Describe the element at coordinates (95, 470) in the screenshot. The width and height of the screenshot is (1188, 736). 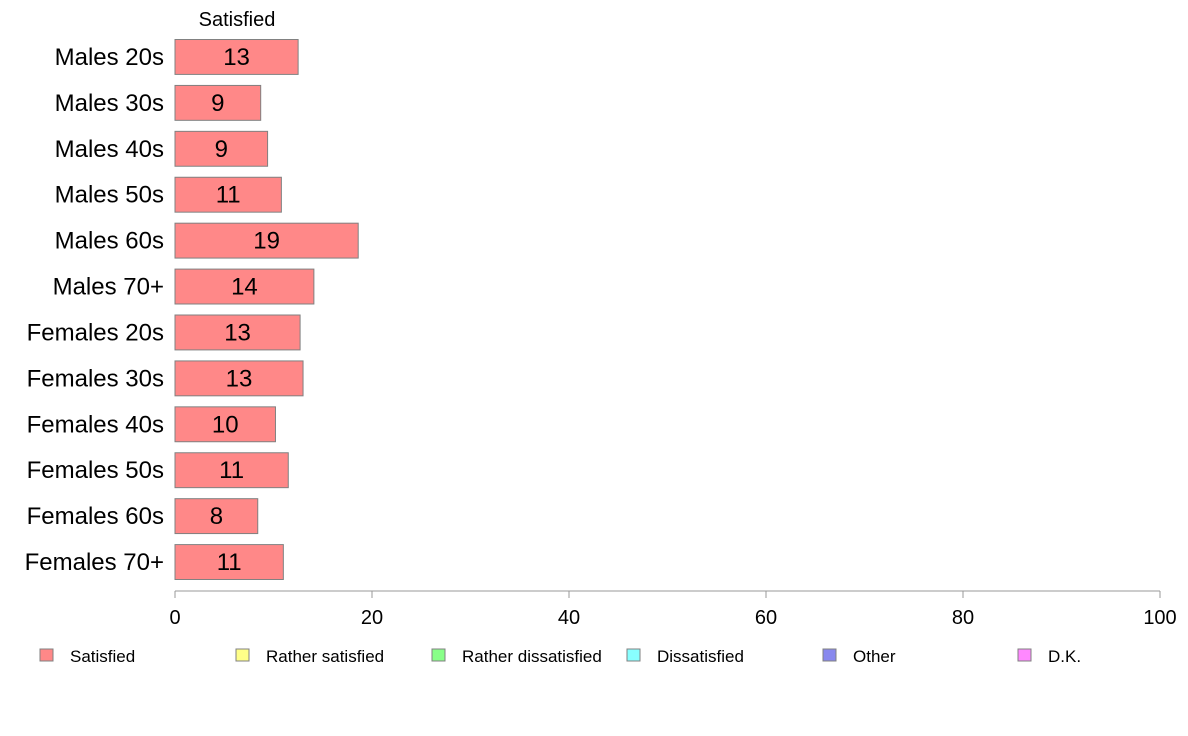
I see `category-label: Females 50s` at that location.